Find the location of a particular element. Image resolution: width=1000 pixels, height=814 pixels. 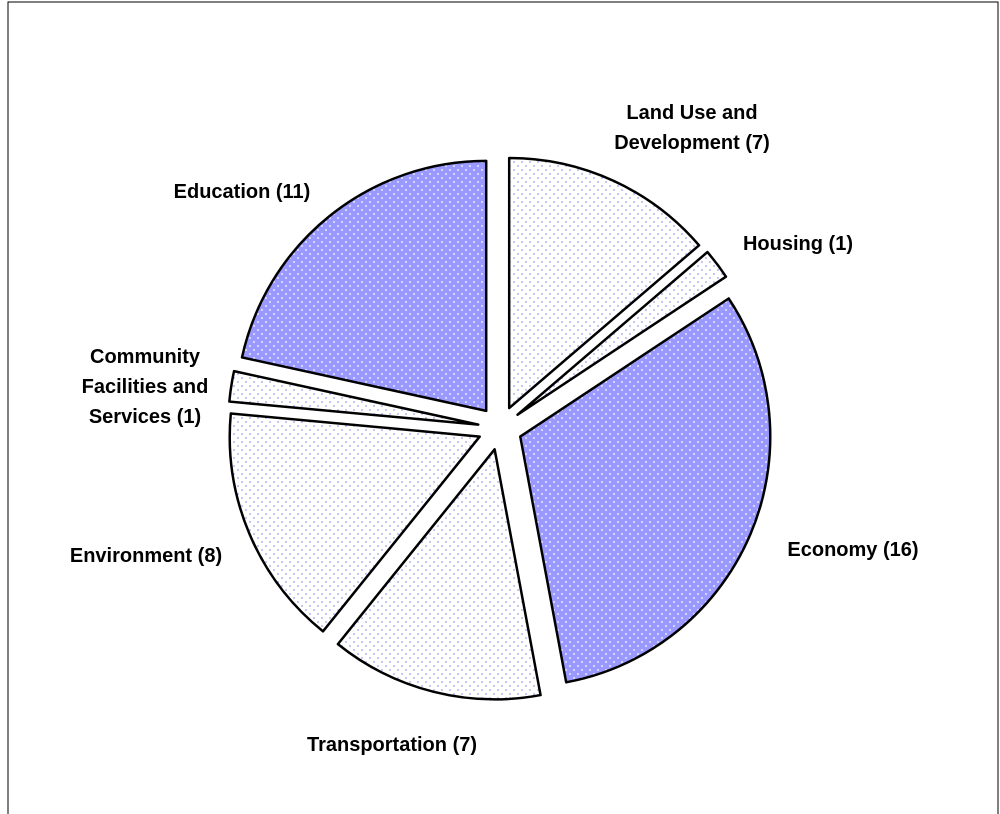

slice-label: Economy (16) is located at coordinates (853, 550).